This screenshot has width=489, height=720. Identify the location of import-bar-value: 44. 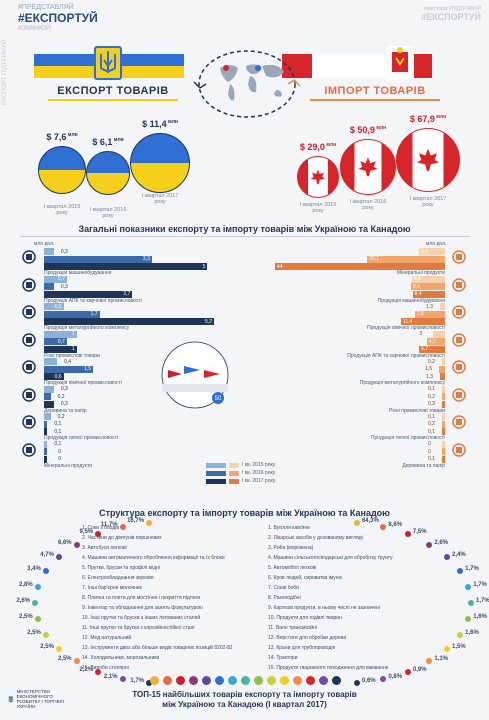
(280, 266).